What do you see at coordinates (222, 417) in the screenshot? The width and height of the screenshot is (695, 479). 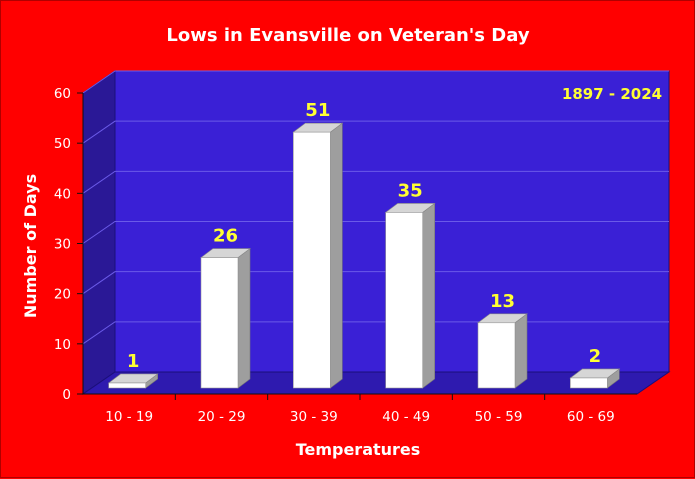 I see `x-tick-label: 20 - 29` at bounding box center [222, 417].